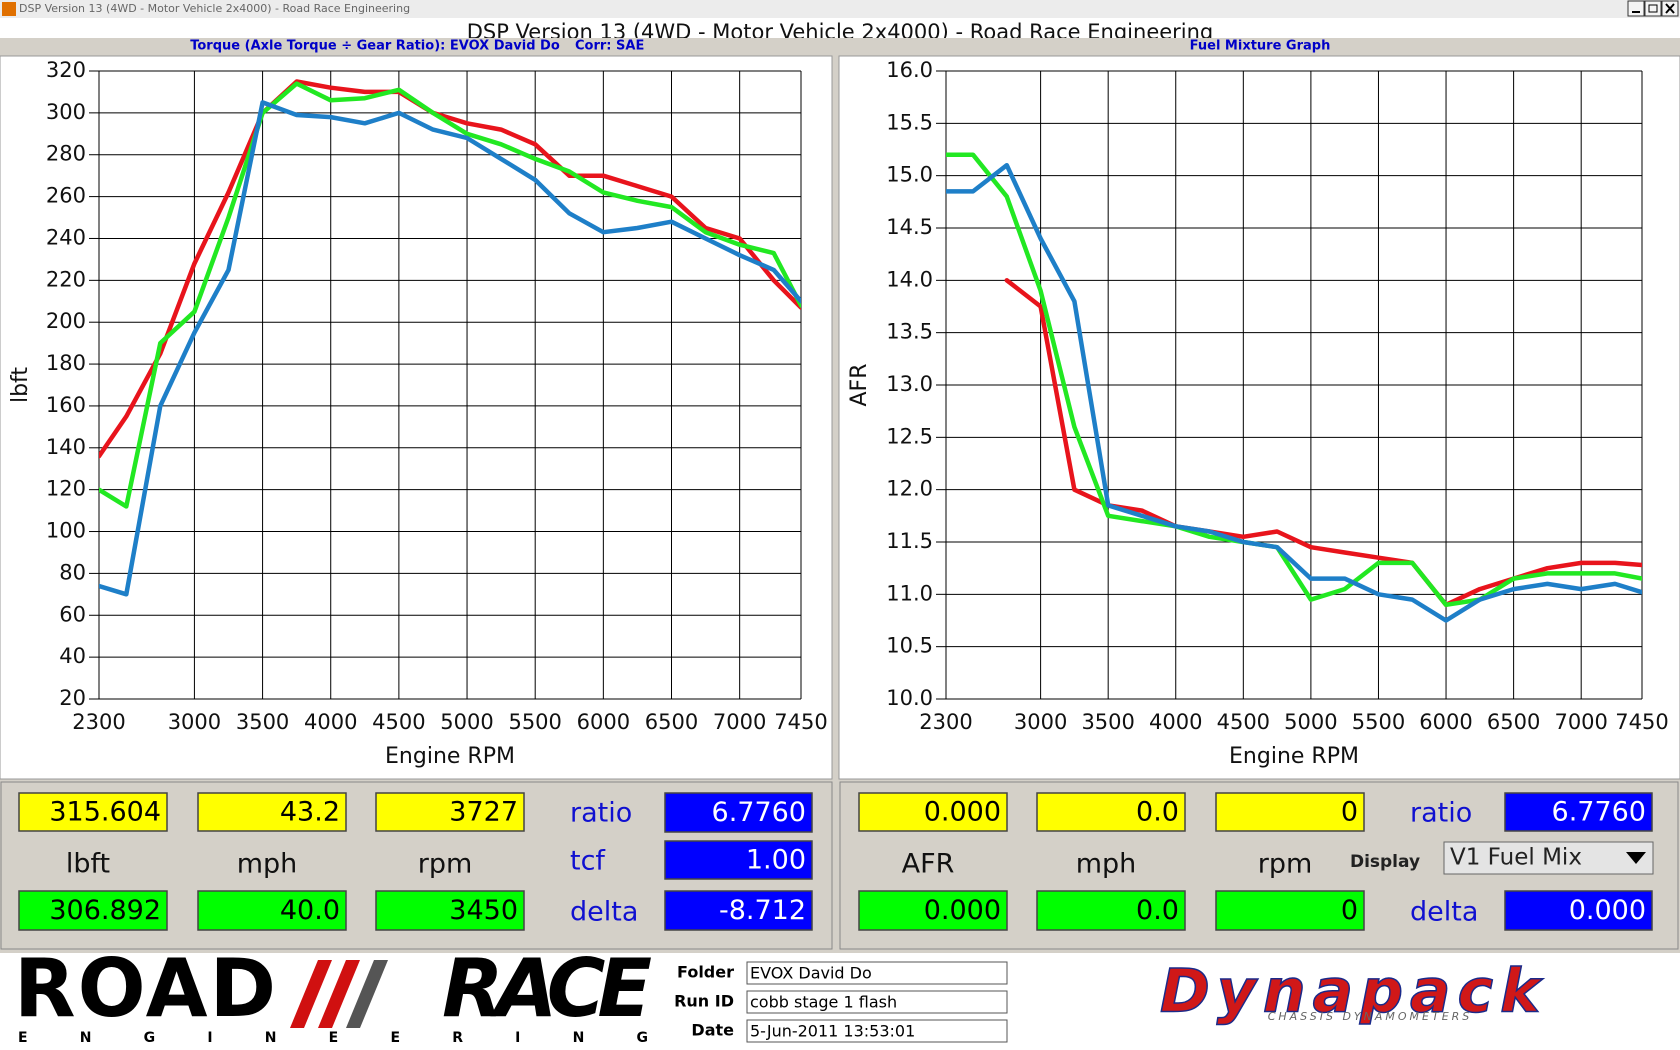 The height and width of the screenshot is (1050, 1680). I want to click on value-box-value: 0.000, so click(1607, 910).